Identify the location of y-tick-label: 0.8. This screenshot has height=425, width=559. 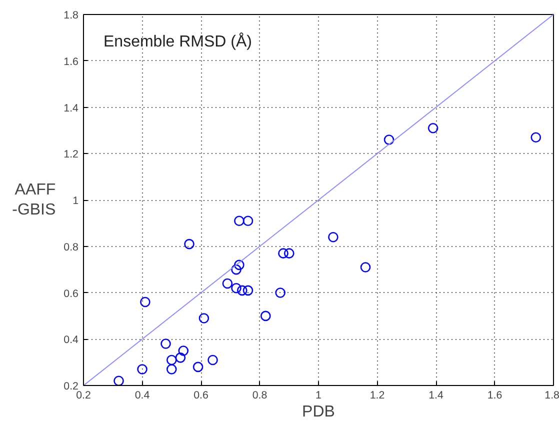
(71, 247).